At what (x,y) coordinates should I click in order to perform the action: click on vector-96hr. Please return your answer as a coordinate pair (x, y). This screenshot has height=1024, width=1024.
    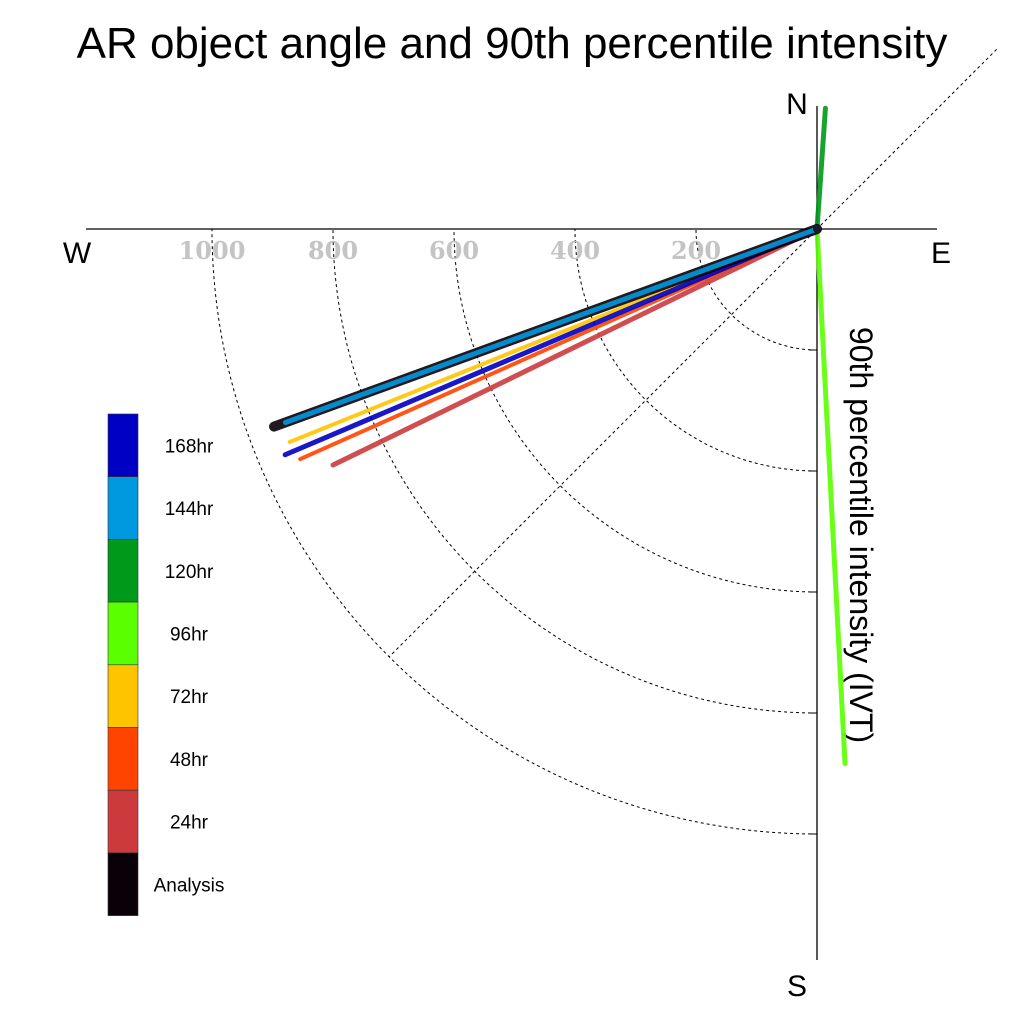
    Looking at the image, I should click on (831, 496).